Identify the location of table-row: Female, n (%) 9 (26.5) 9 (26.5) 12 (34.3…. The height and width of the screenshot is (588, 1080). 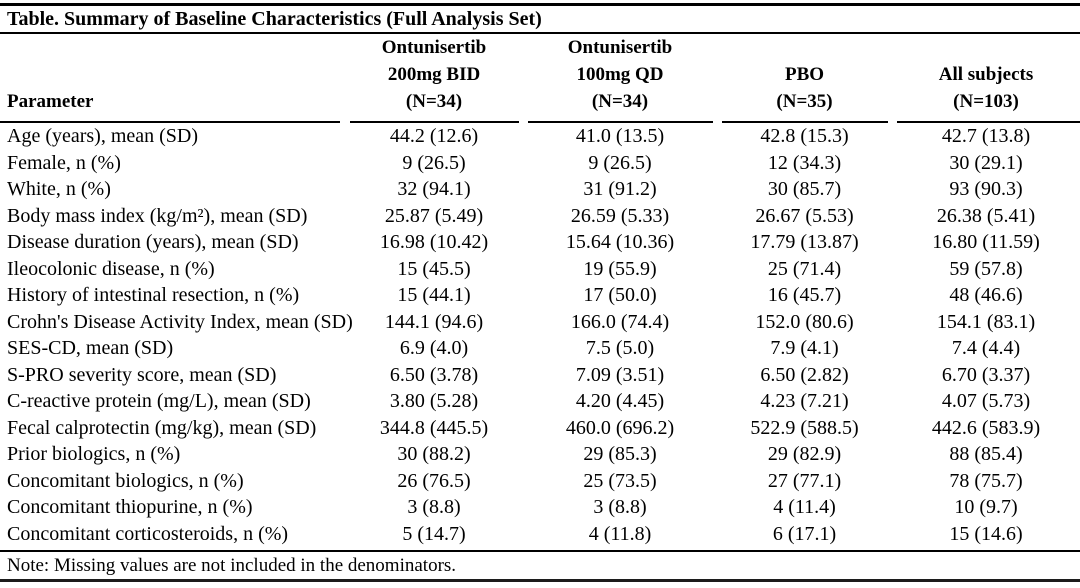
(540, 163).